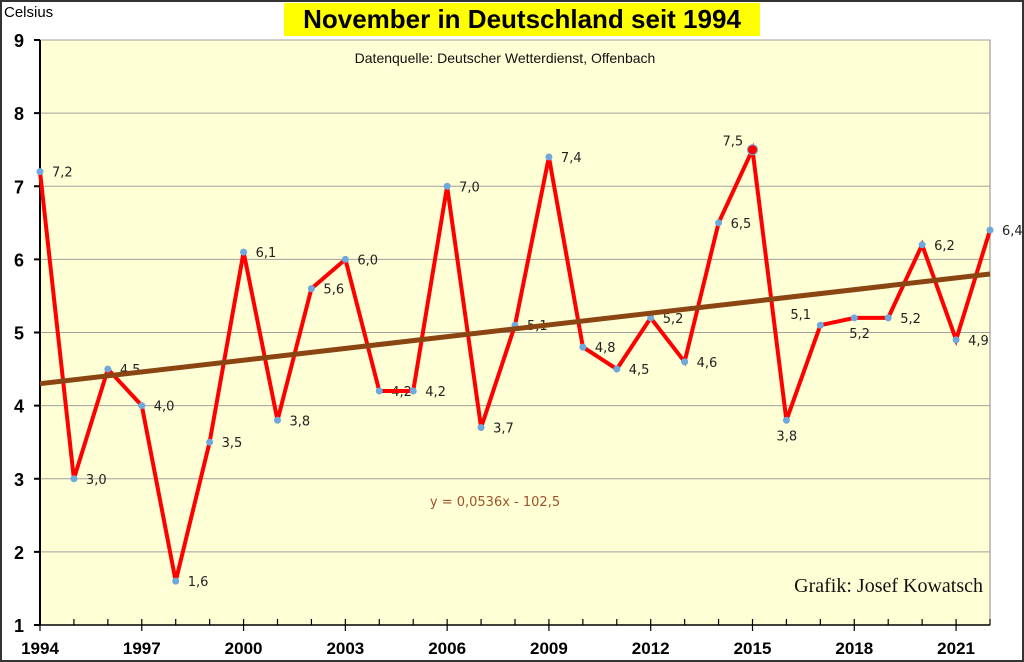  What do you see at coordinates (96, 480) in the screenshot?
I see `data-label: 3,0` at bounding box center [96, 480].